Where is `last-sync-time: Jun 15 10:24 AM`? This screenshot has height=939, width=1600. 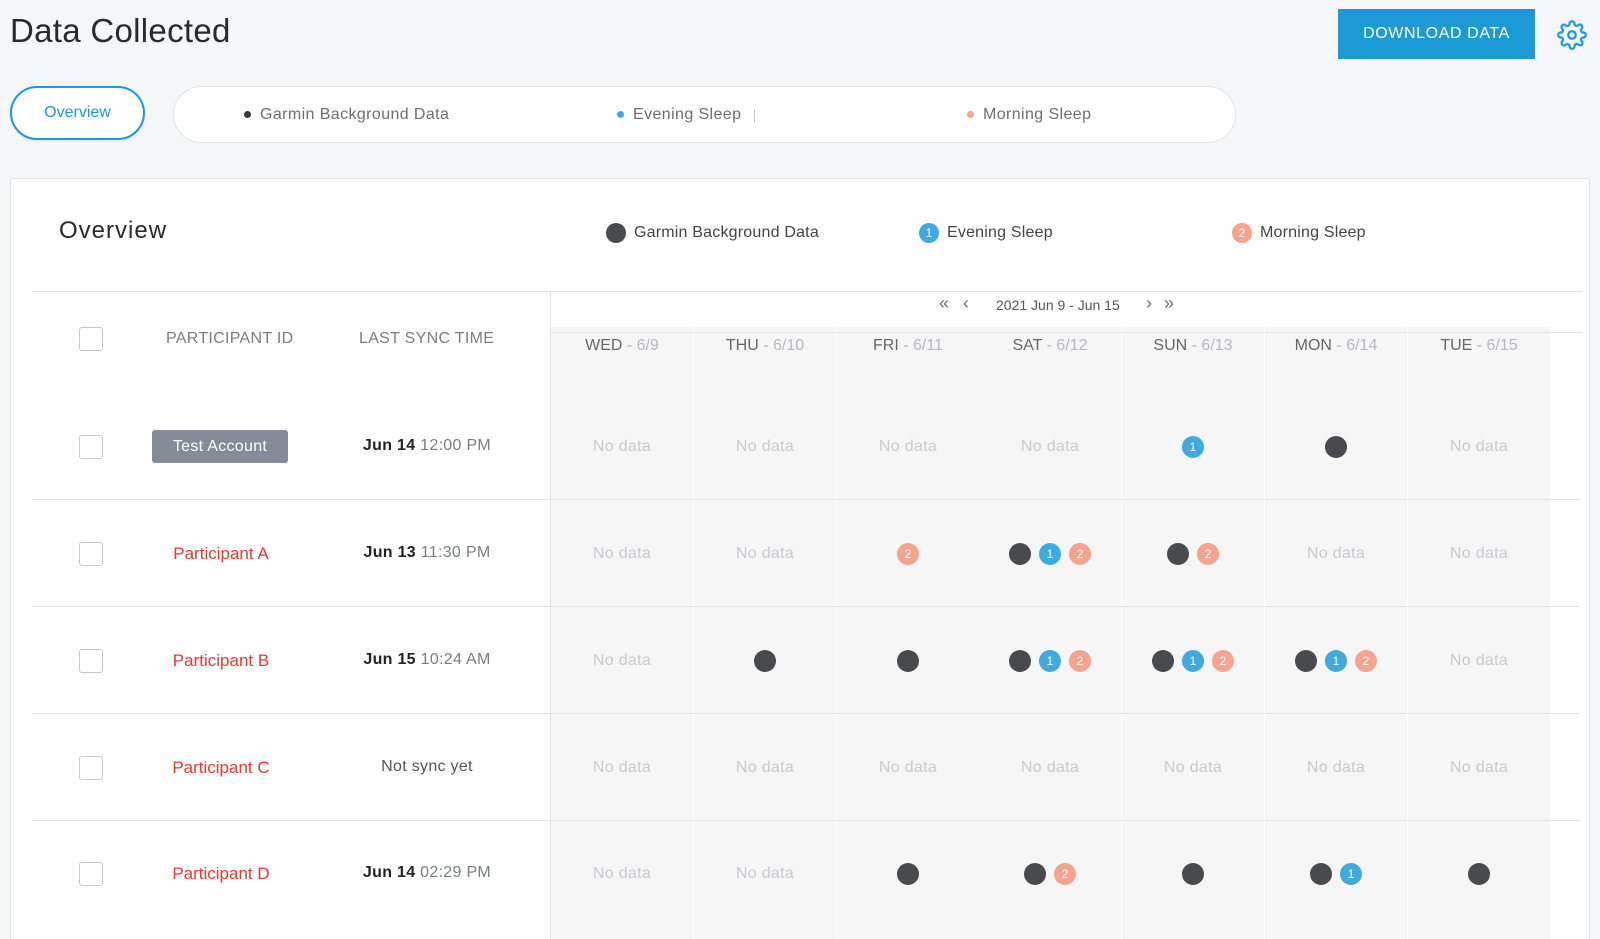 last-sync-time: Jun 15 10:24 AM is located at coordinates (427, 660).